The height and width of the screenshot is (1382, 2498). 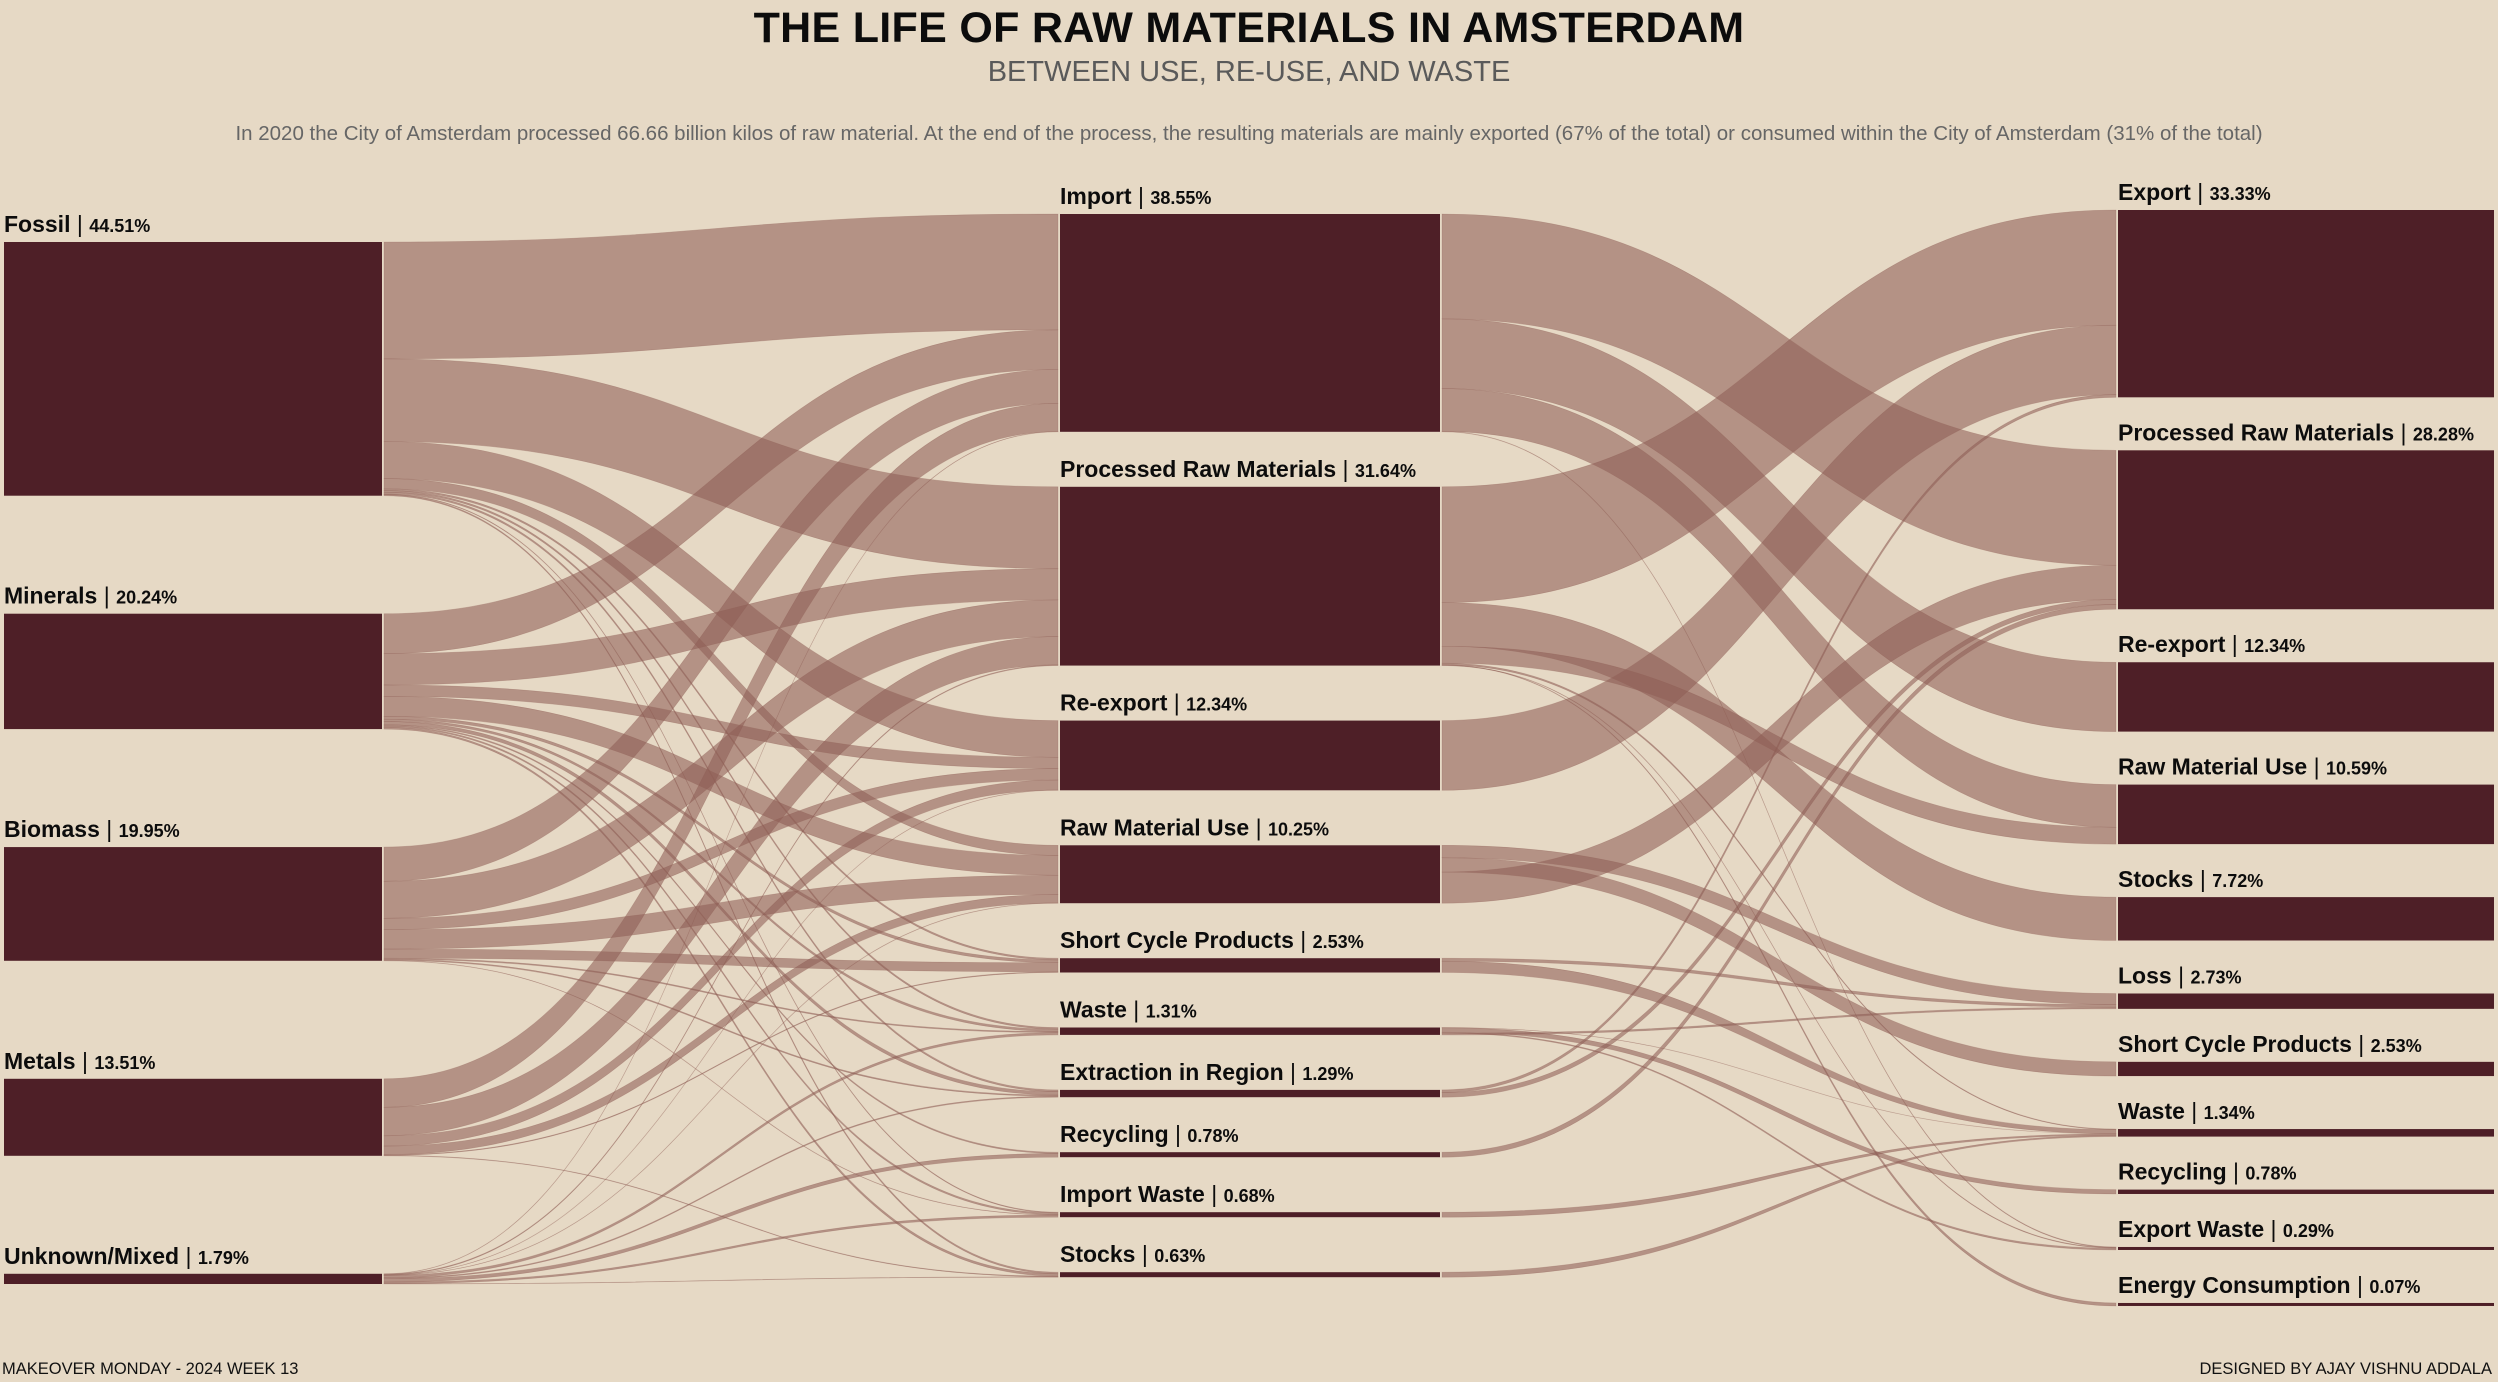 What do you see at coordinates (1298, 829) in the screenshot?
I see `label-percent: 10.25%` at bounding box center [1298, 829].